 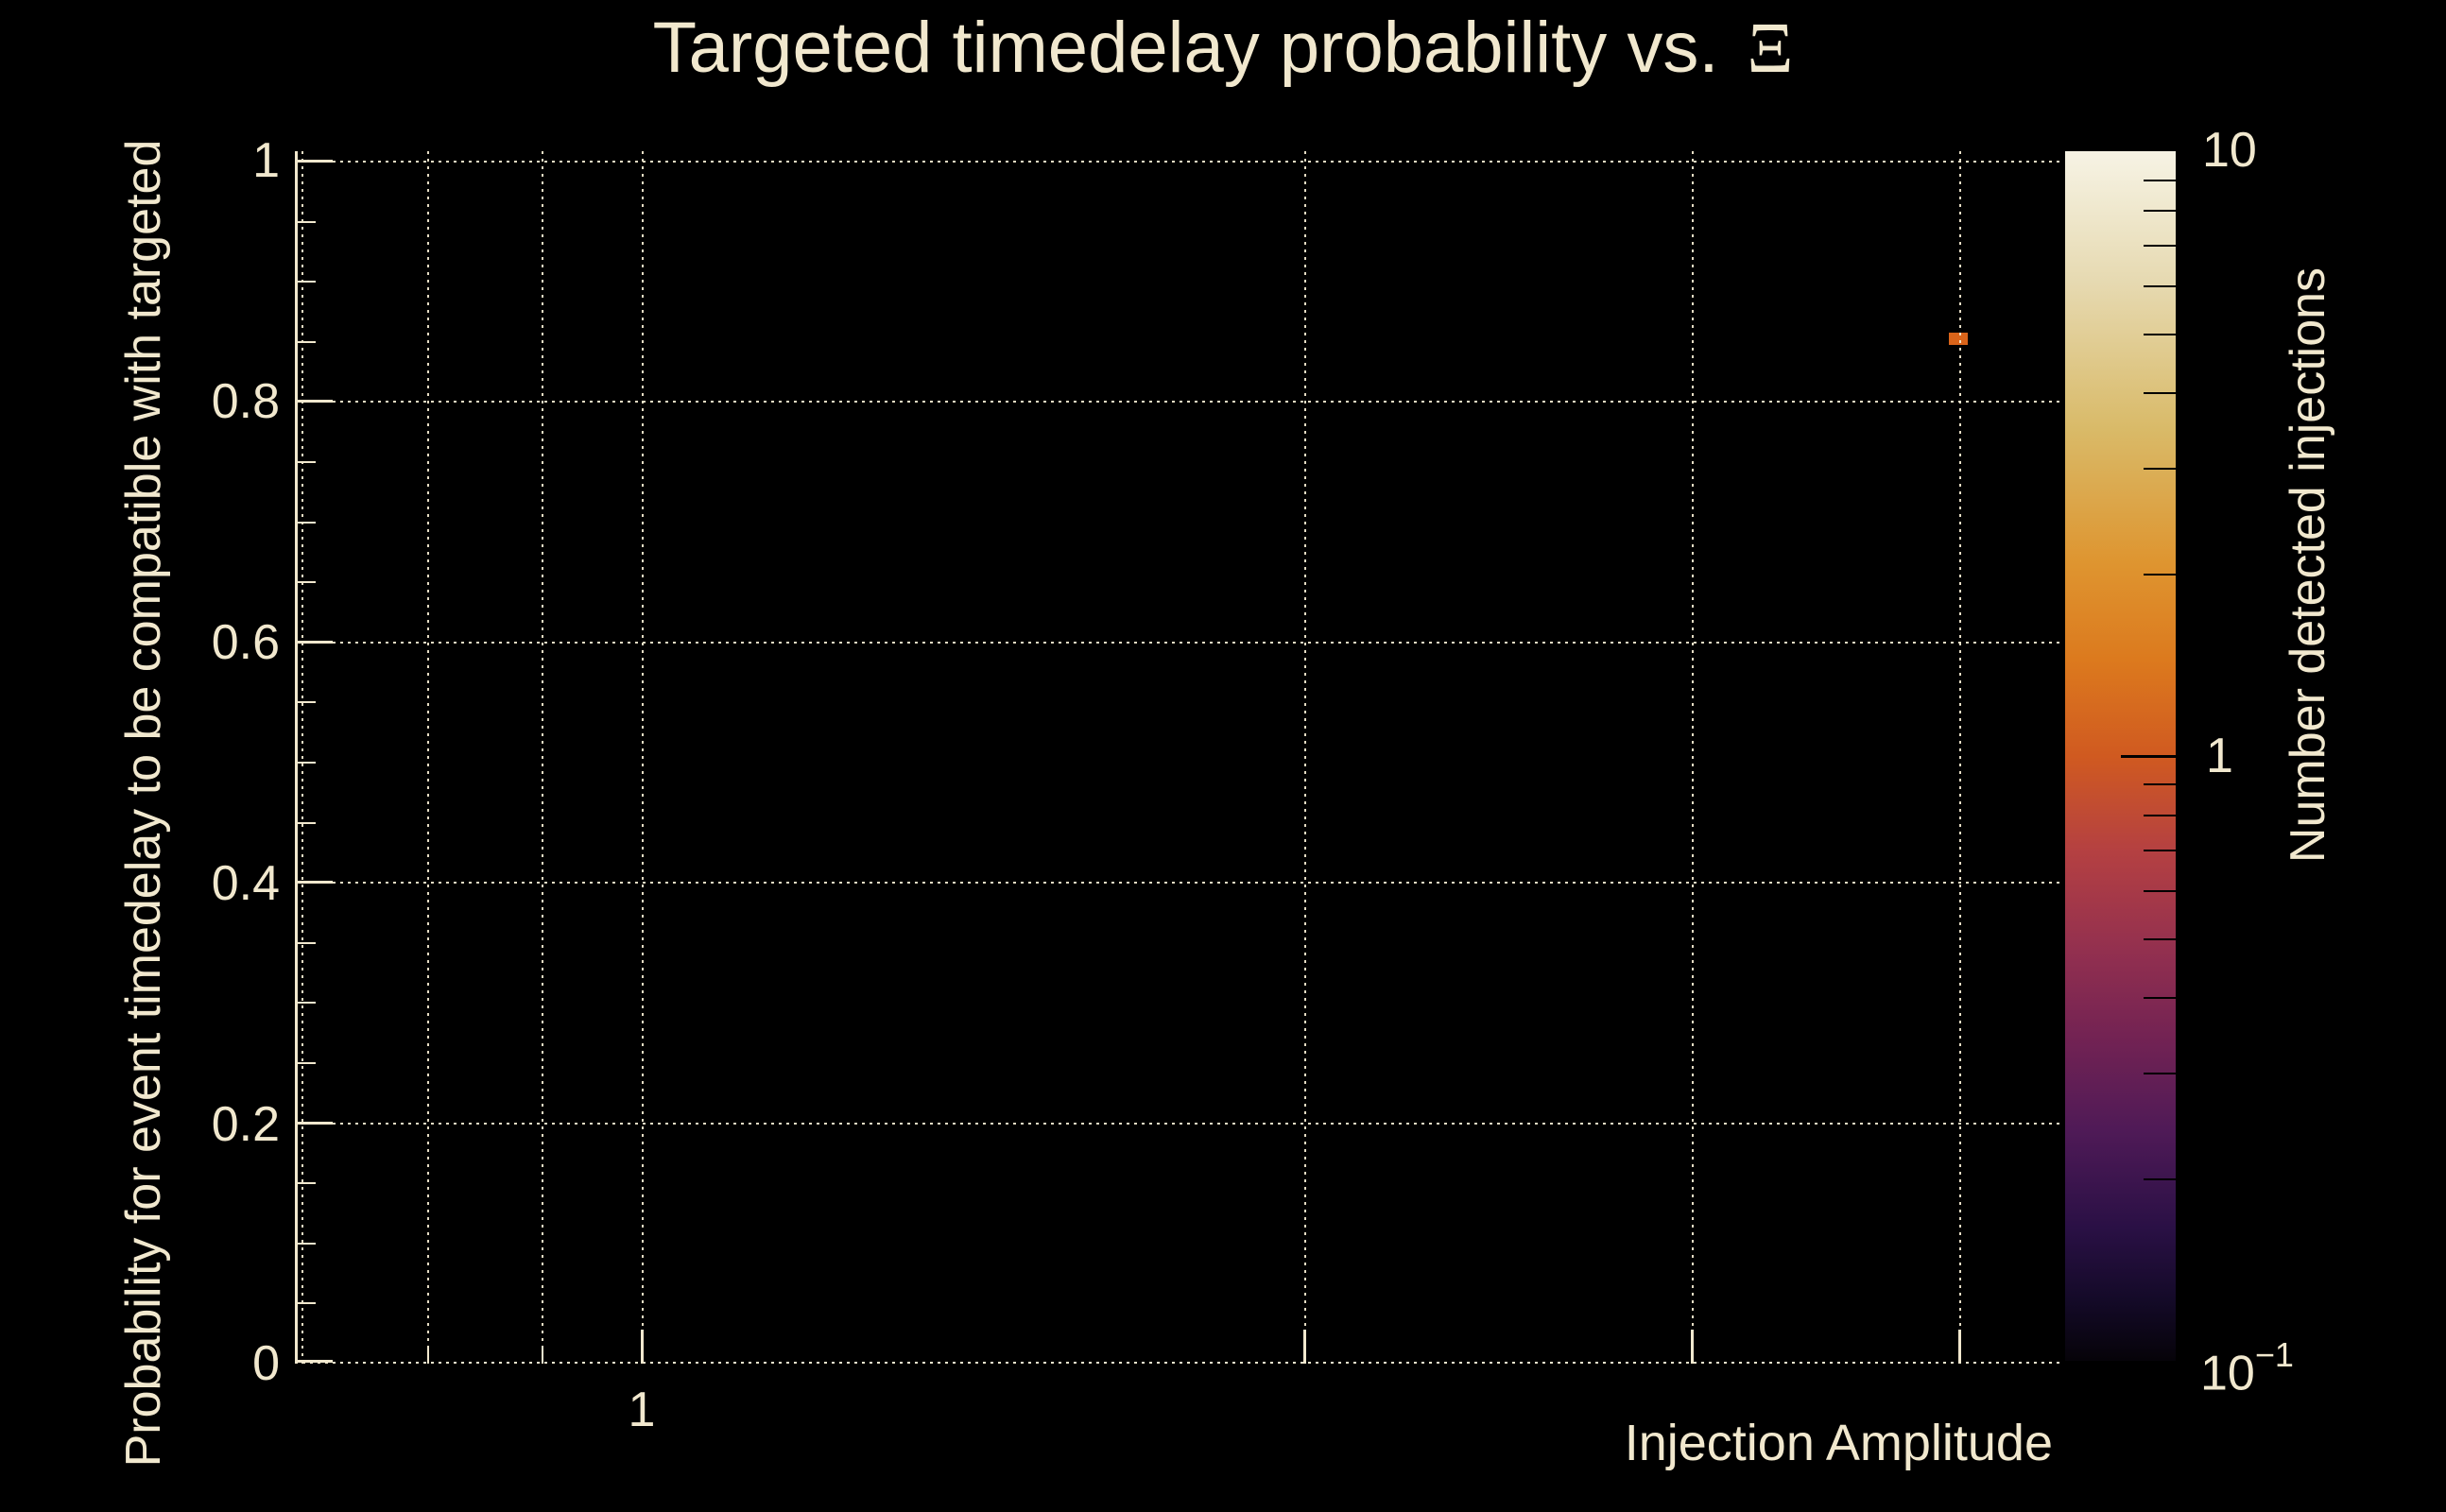 I want to click on chart-title: Targeted timedelay probability vs. Ξ, so click(x=1223, y=48).